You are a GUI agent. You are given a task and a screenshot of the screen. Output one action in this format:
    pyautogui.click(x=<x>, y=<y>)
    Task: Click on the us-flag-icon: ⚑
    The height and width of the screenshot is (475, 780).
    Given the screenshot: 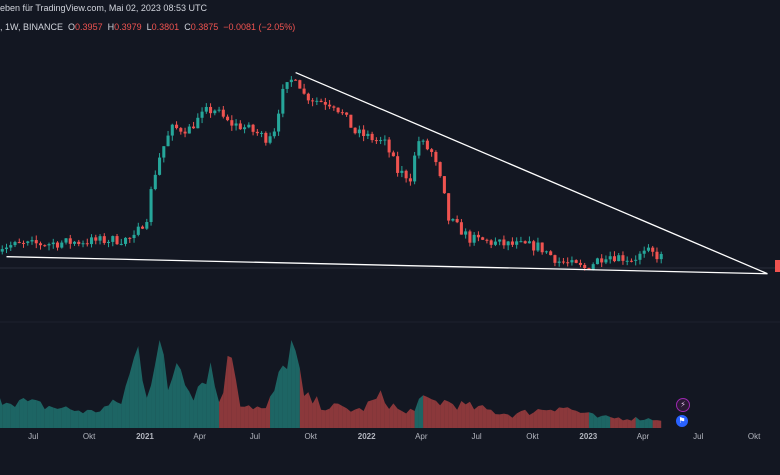 What is the action you would take?
    pyautogui.click(x=682, y=421)
    